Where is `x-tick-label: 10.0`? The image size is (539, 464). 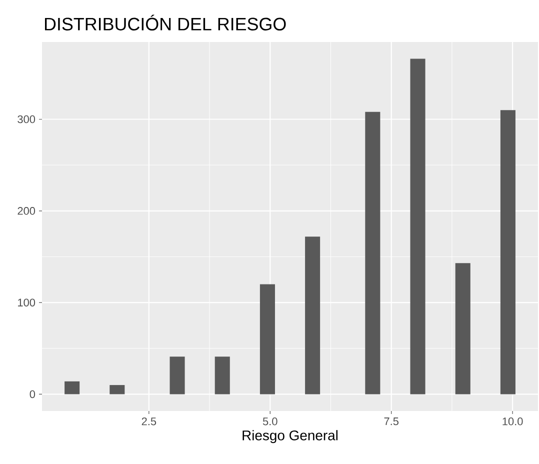 x-tick-label: 10.0 is located at coordinates (512, 422).